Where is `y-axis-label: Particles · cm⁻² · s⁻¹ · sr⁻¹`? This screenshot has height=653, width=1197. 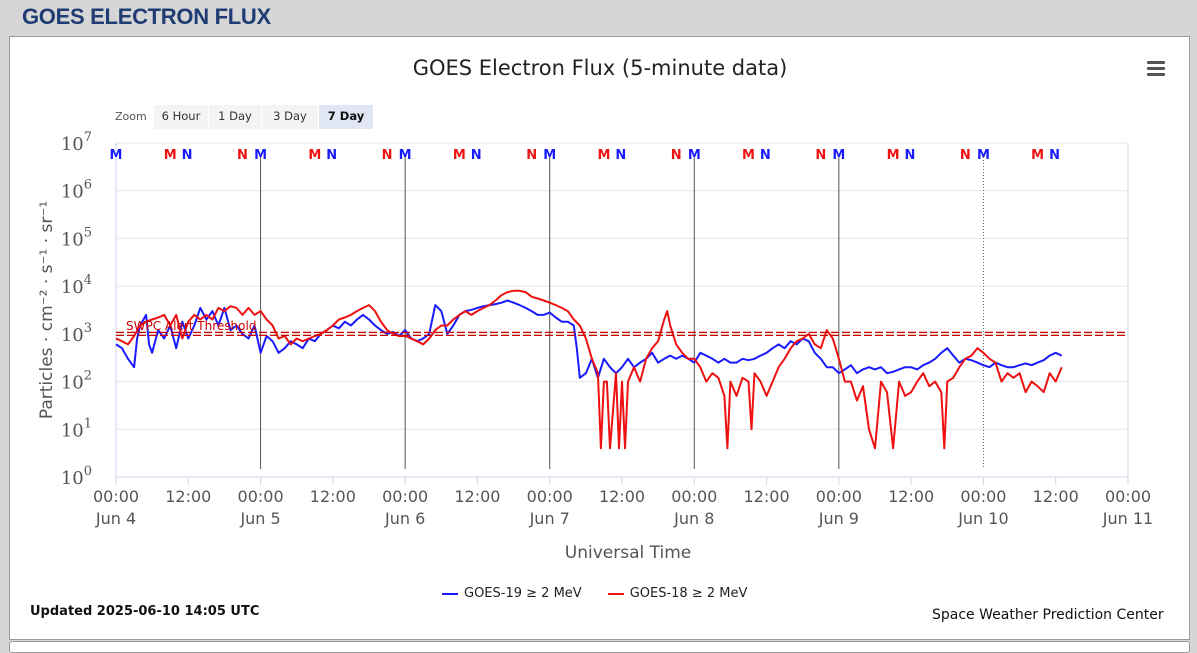 y-axis-label: Particles · cm⁻² · s⁻¹ · sr⁻¹ is located at coordinates (47, 310).